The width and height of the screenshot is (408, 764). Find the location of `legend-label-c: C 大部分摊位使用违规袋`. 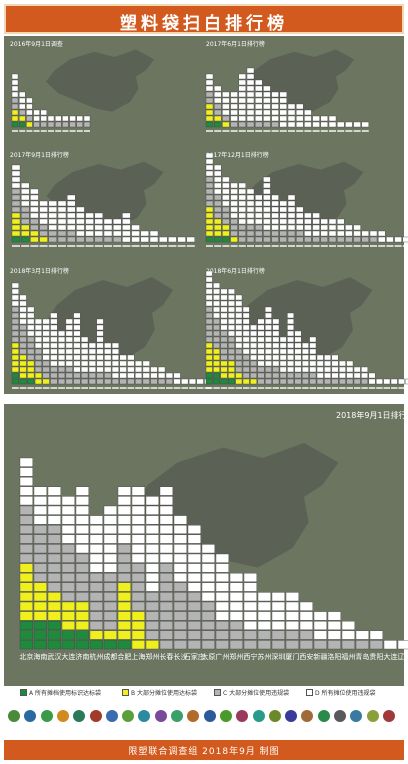

legend-label-c: C 大部分摊位使用违规袋 is located at coordinates (256, 693).